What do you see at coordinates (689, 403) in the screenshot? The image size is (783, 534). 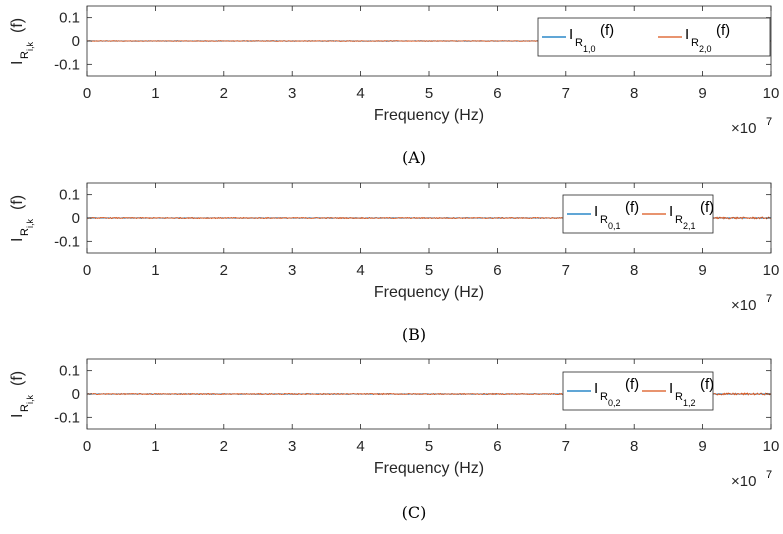 I see `legend-label-subsub: 1,2` at bounding box center [689, 403].